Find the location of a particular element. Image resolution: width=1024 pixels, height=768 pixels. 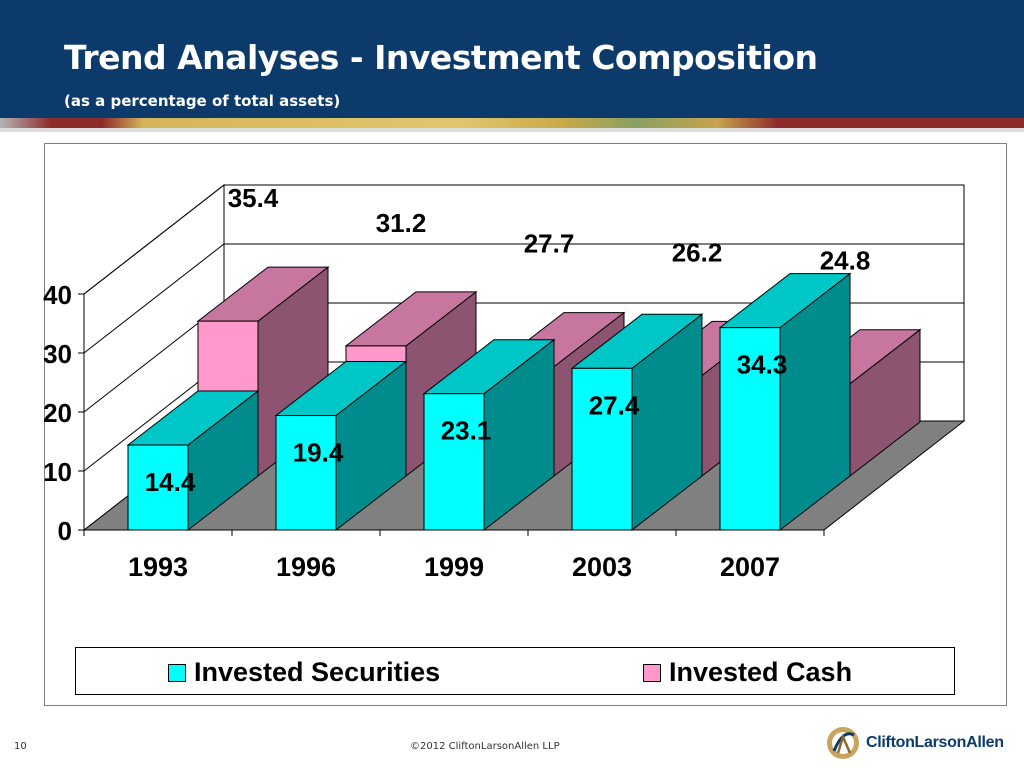

logo-wordmark: CliftonLarsonAllen is located at coordinates (935, 742).